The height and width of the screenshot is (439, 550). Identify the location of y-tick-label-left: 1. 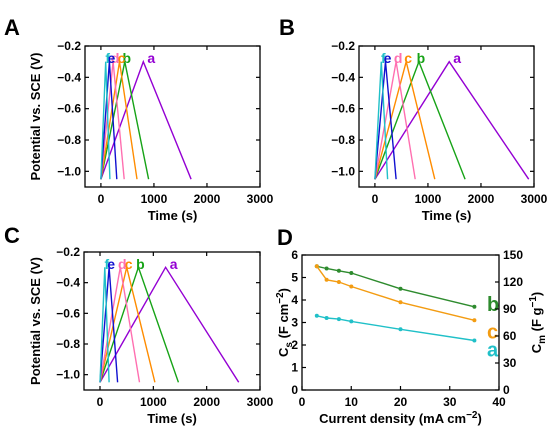
(294, 368).